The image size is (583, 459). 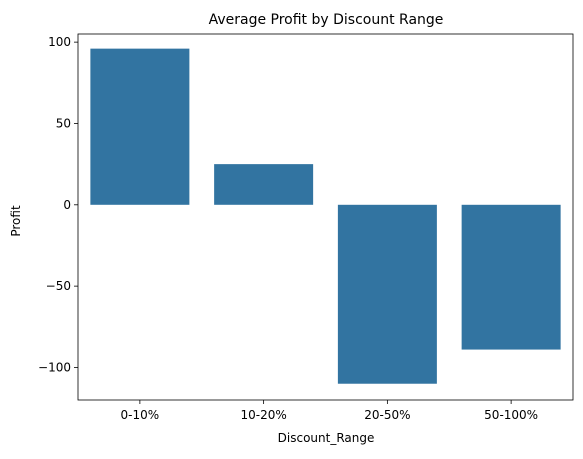 I want to click on y-tick-label: 0, so click(x=67, y=205).